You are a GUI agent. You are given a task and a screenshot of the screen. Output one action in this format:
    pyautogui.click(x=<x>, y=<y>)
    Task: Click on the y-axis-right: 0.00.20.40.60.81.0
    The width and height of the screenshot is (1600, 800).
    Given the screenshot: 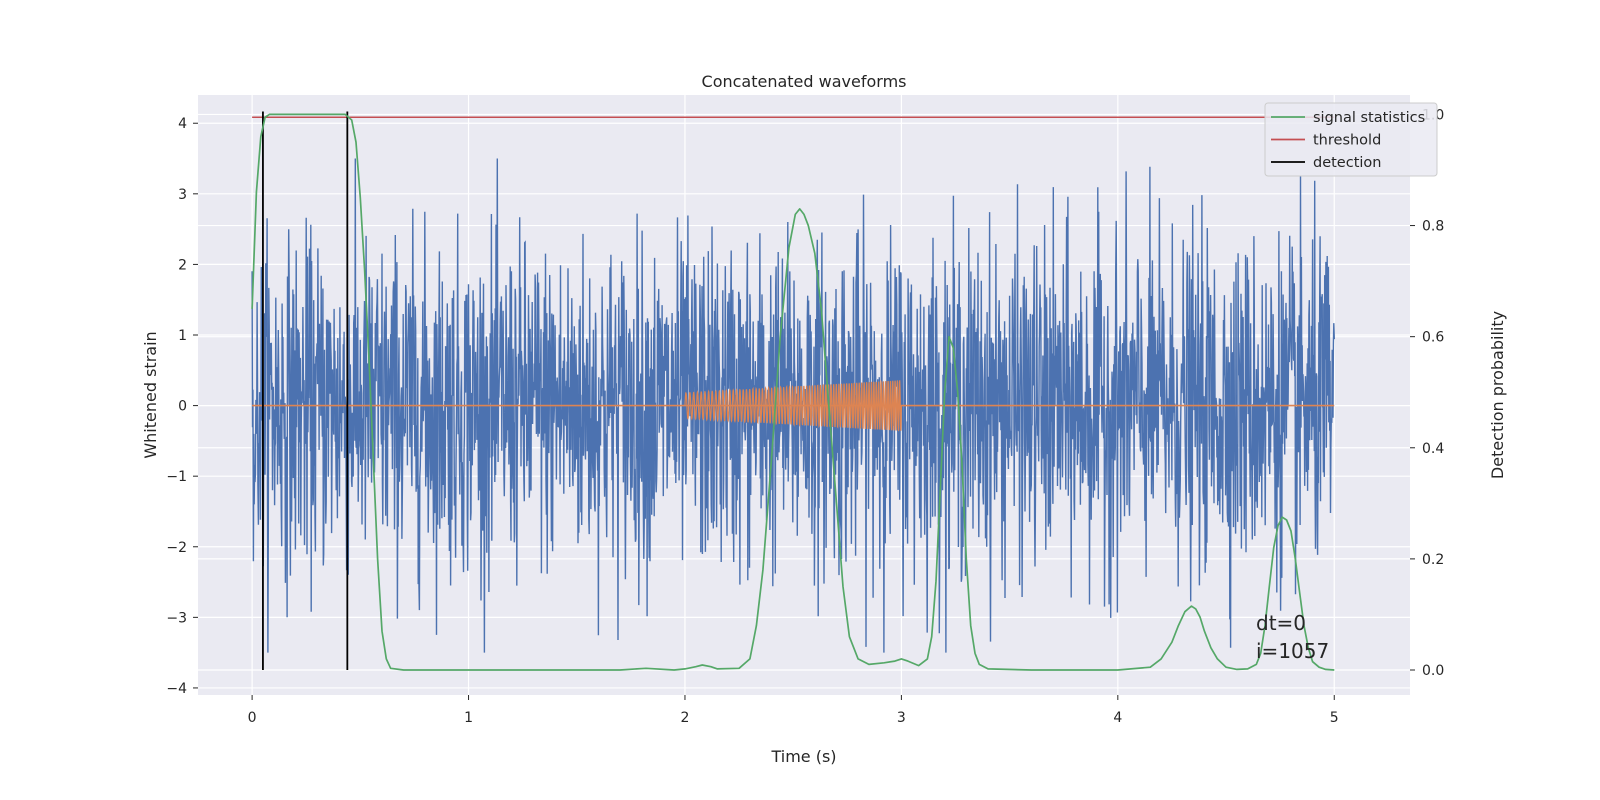 What is the action you would take?
    pyautogui.click(x=1427, y=393)
    